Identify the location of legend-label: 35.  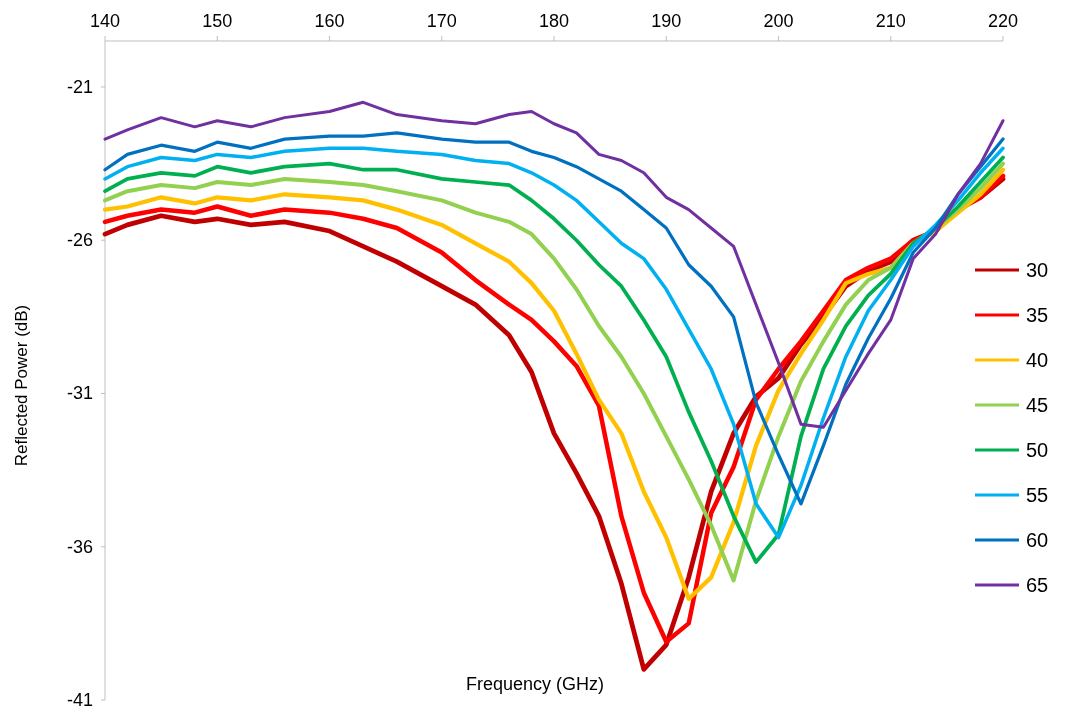
(1037, 315).